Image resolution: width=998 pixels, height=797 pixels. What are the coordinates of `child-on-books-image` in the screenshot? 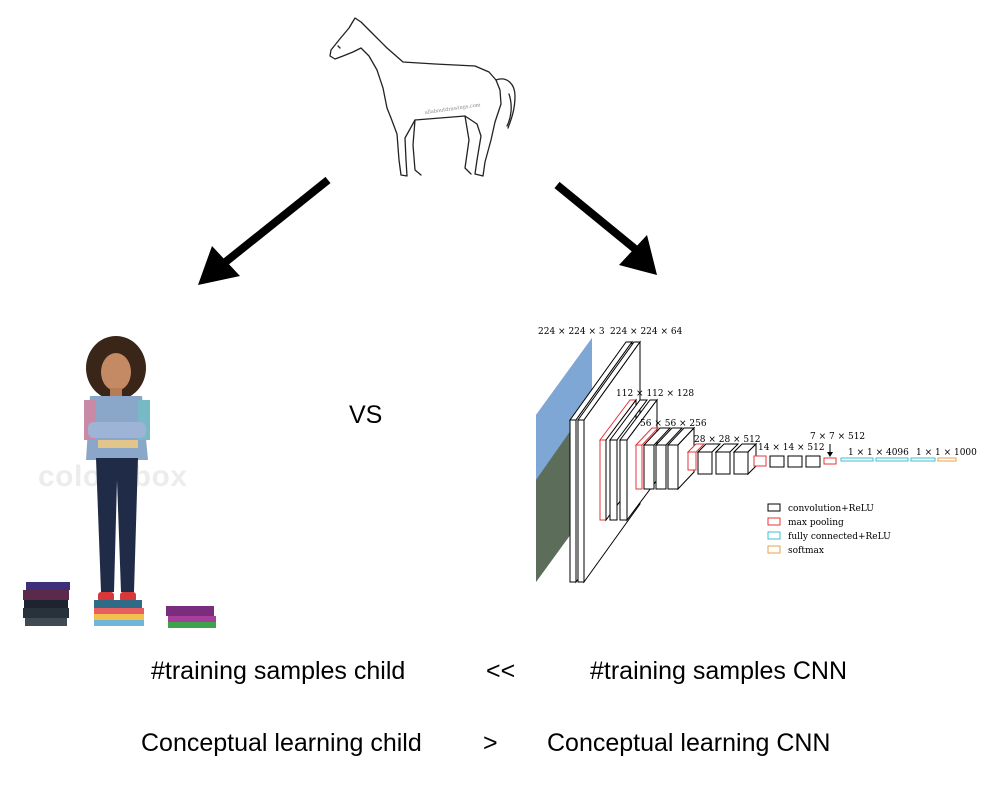 It's located at (119, 482).